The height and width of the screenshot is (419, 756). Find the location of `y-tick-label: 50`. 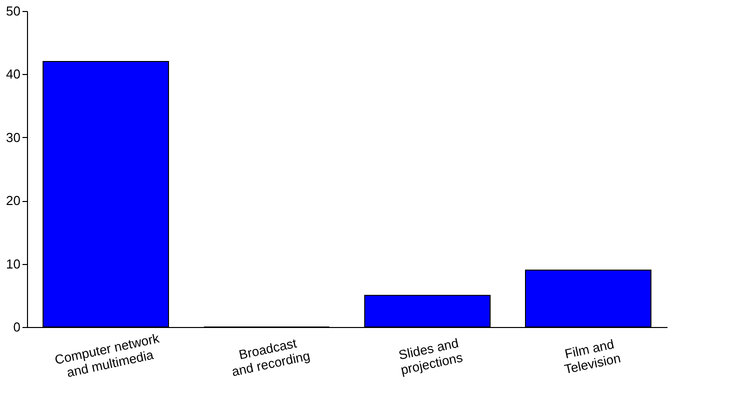

y-tick-label: 50 is located at coordinates (13, 11).